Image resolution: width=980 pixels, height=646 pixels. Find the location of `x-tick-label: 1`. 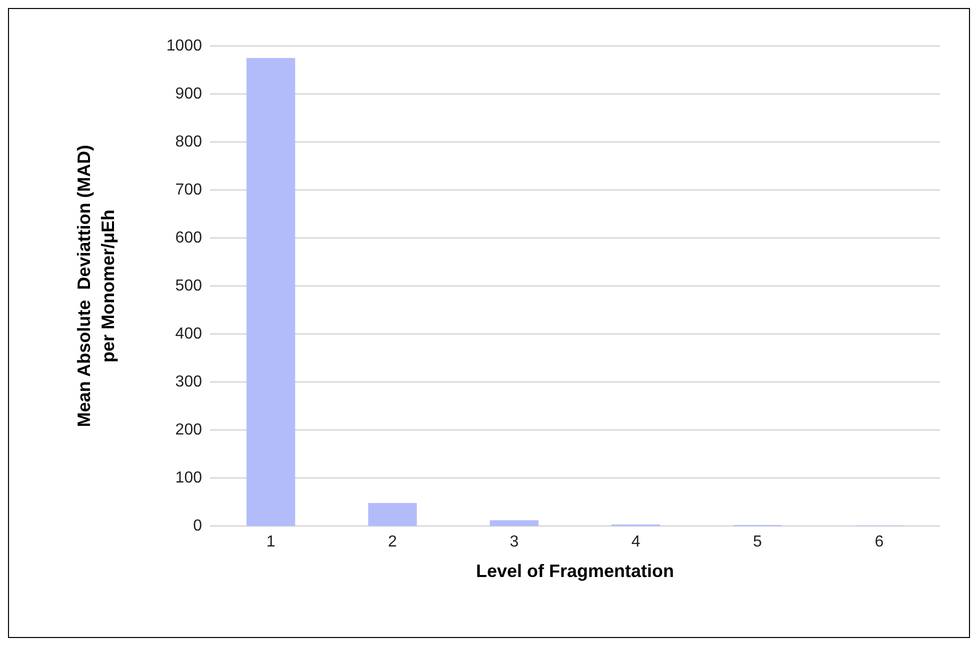

x-tick-label: 1 is located at coordinates (271, 542).